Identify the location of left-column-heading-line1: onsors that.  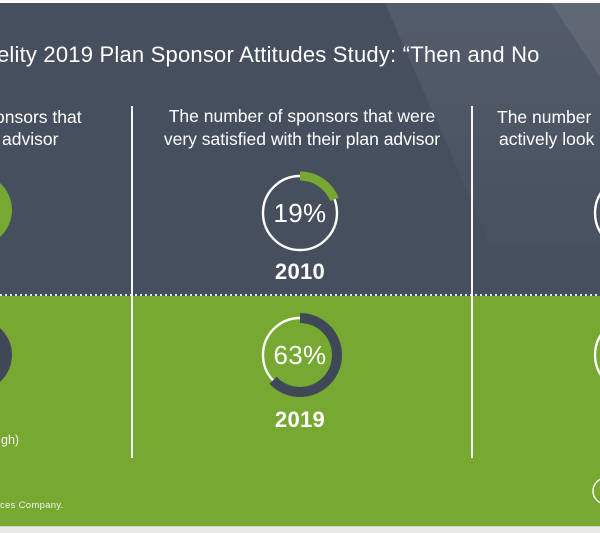
(41, 117).